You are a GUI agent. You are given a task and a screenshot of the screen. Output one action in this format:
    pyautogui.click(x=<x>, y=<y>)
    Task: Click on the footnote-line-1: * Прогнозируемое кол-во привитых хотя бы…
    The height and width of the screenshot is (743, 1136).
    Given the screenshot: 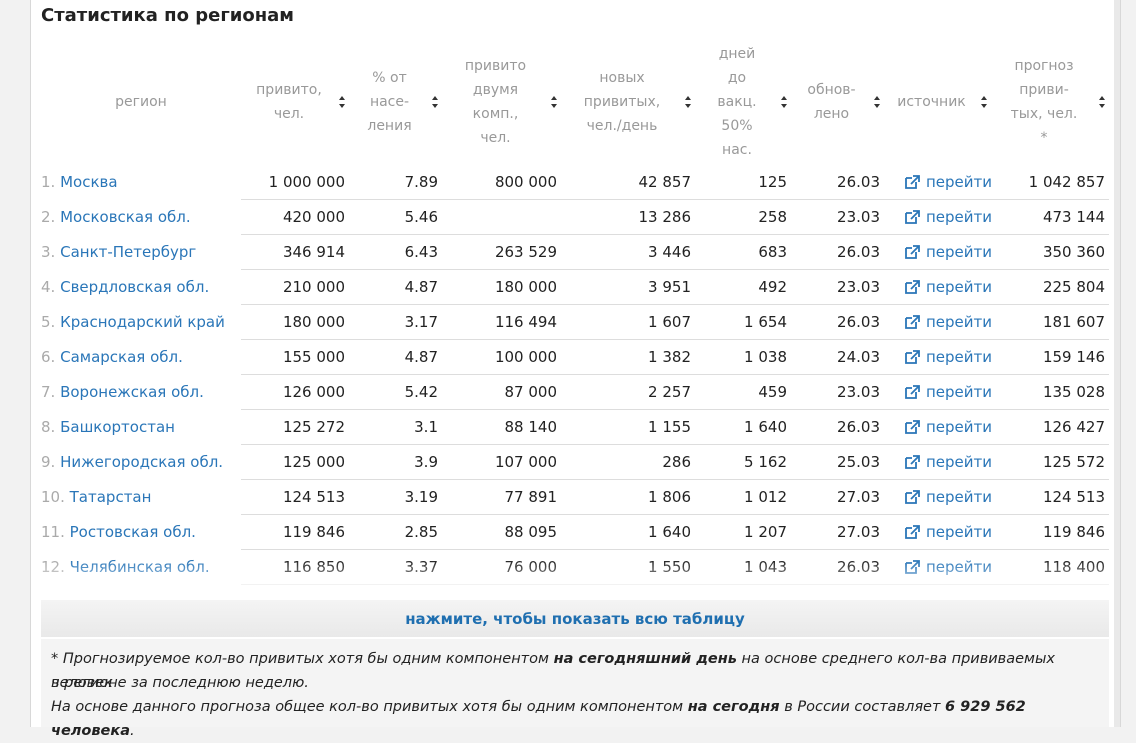 What is the action you would take?
    pyautogui.click(x=553, y=671)
    